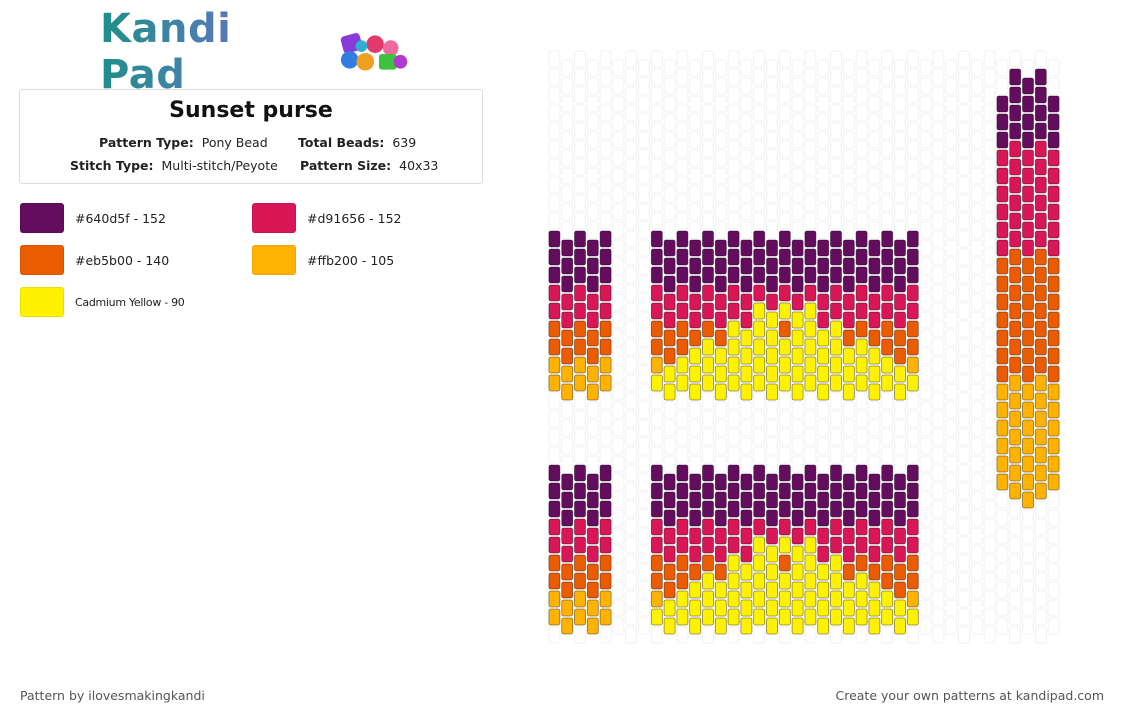  What do you see at coordinates (251, 110) in the screenshot?
I see `pattern-title: Sunset purse` at bounding box center [251, 110].